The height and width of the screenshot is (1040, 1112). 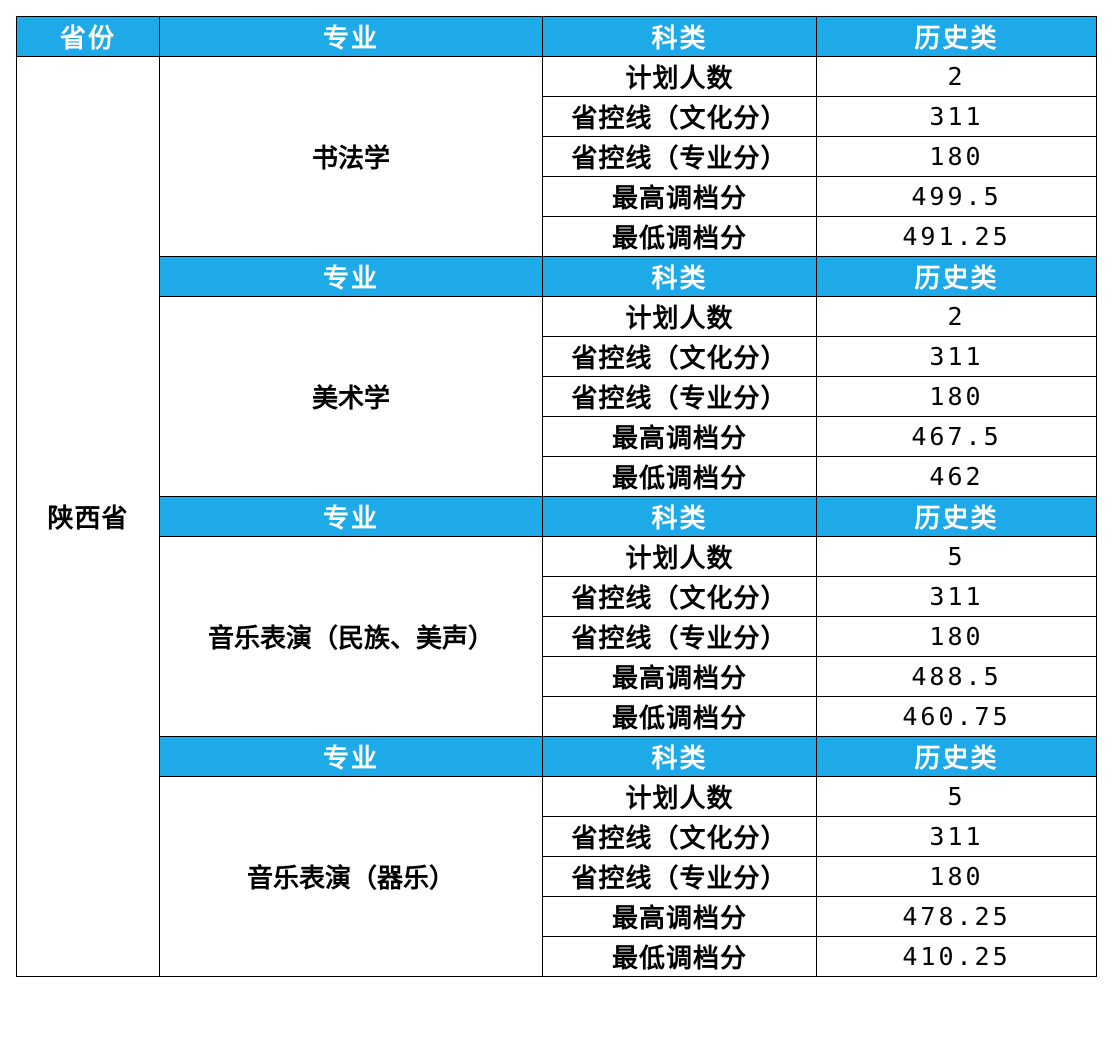 I want to click on table-header-row: 省份 专业 科类 历史类, so click(x=556, y=36).